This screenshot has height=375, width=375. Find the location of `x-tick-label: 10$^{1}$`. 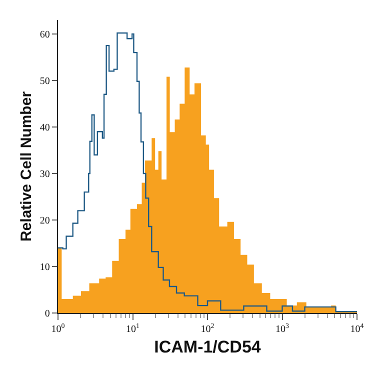

x-tick-label: 10$^{1}$ is located at coordinates (133, 329).